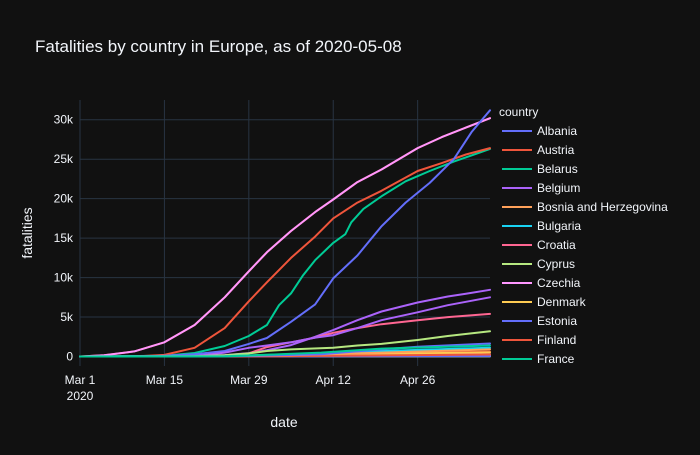  I want to click on y-tick-label: 20k, so click(64, 199).